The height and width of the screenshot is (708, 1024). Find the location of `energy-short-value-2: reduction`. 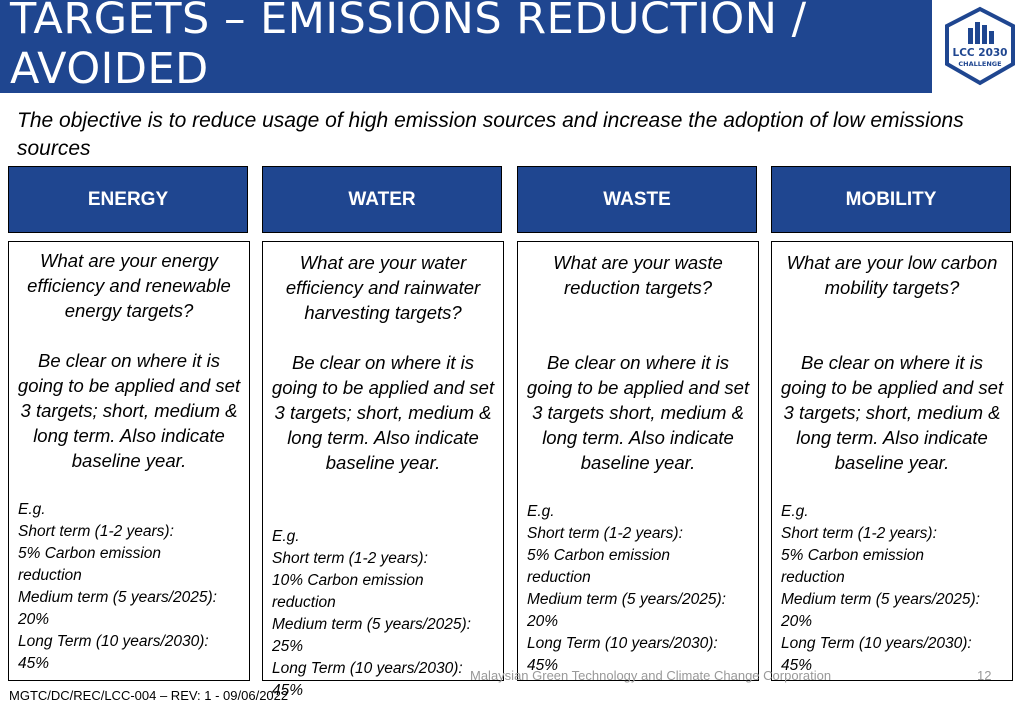

energy-short-value-2: reduction is located at coordinates (50, 575).